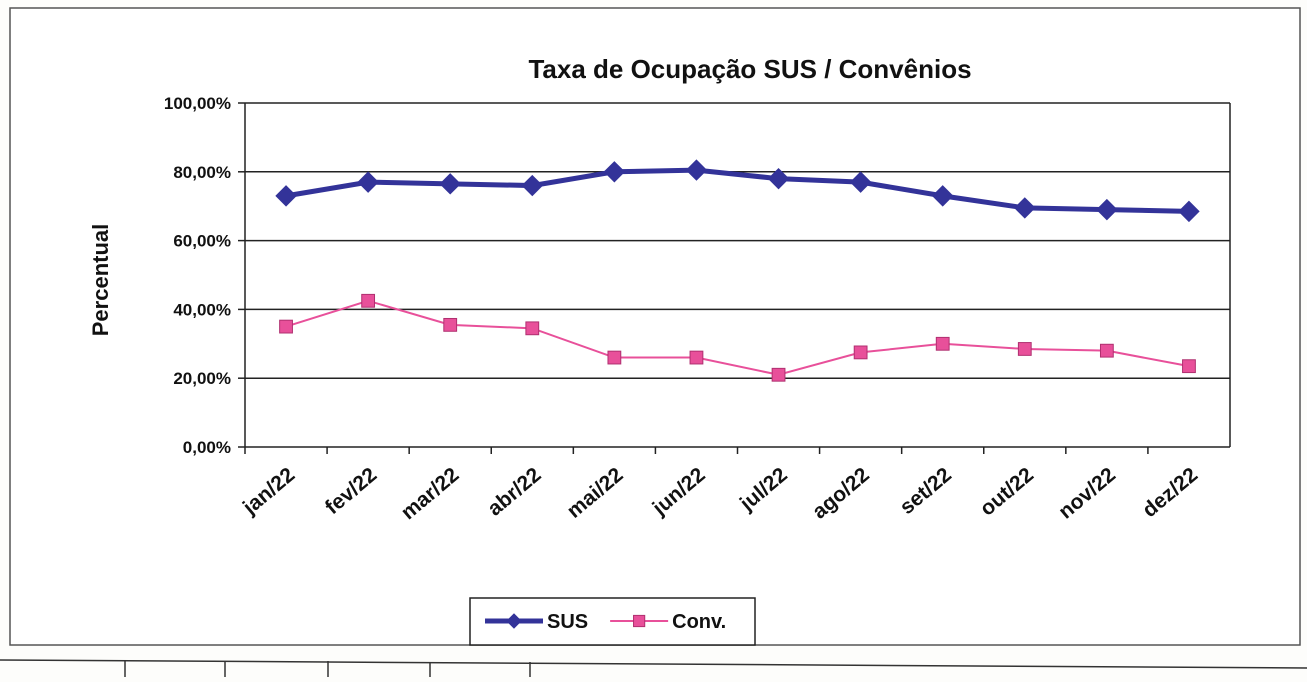 The width and height of the screenshot is (1307, 682). What do you see at coordinates (653, 668) in the screenshot?
I see `table-lines` at bounding box center [653, 668].